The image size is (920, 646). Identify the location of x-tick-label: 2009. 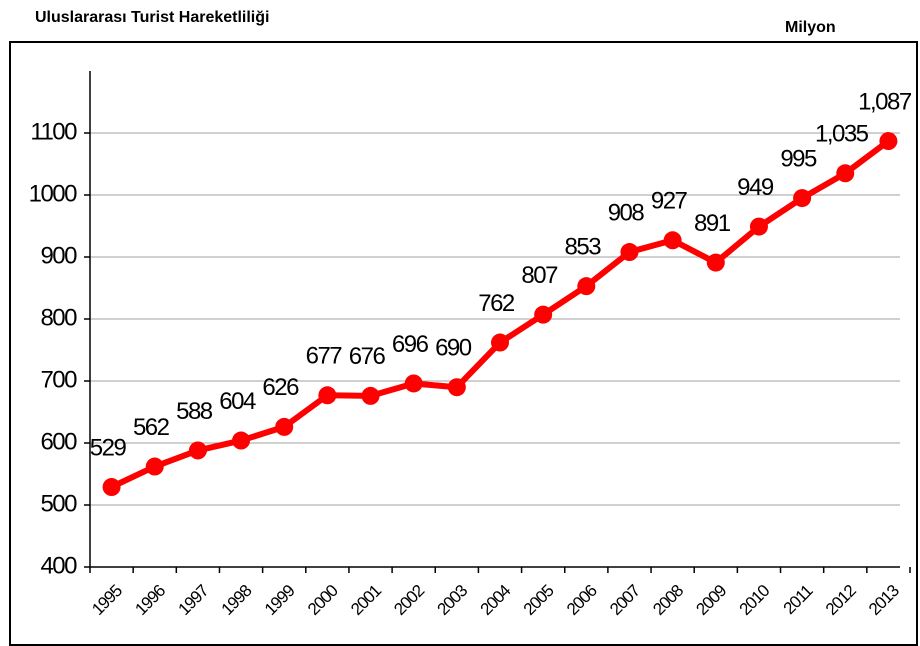
(711, 600).